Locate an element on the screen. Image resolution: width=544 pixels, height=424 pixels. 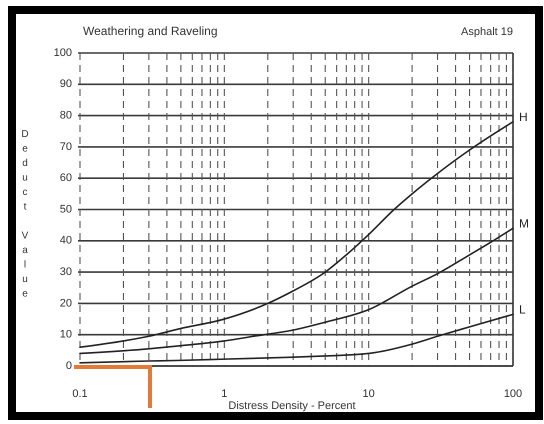
x-tick-label: 10 is located at coordinates (368, 394).